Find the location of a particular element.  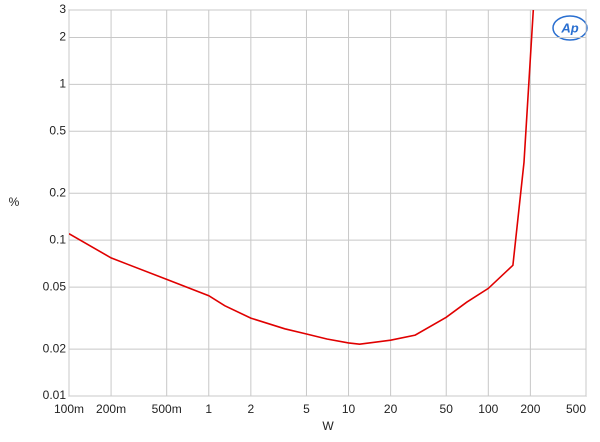

logo-oval is located at coordinates (570, 28).